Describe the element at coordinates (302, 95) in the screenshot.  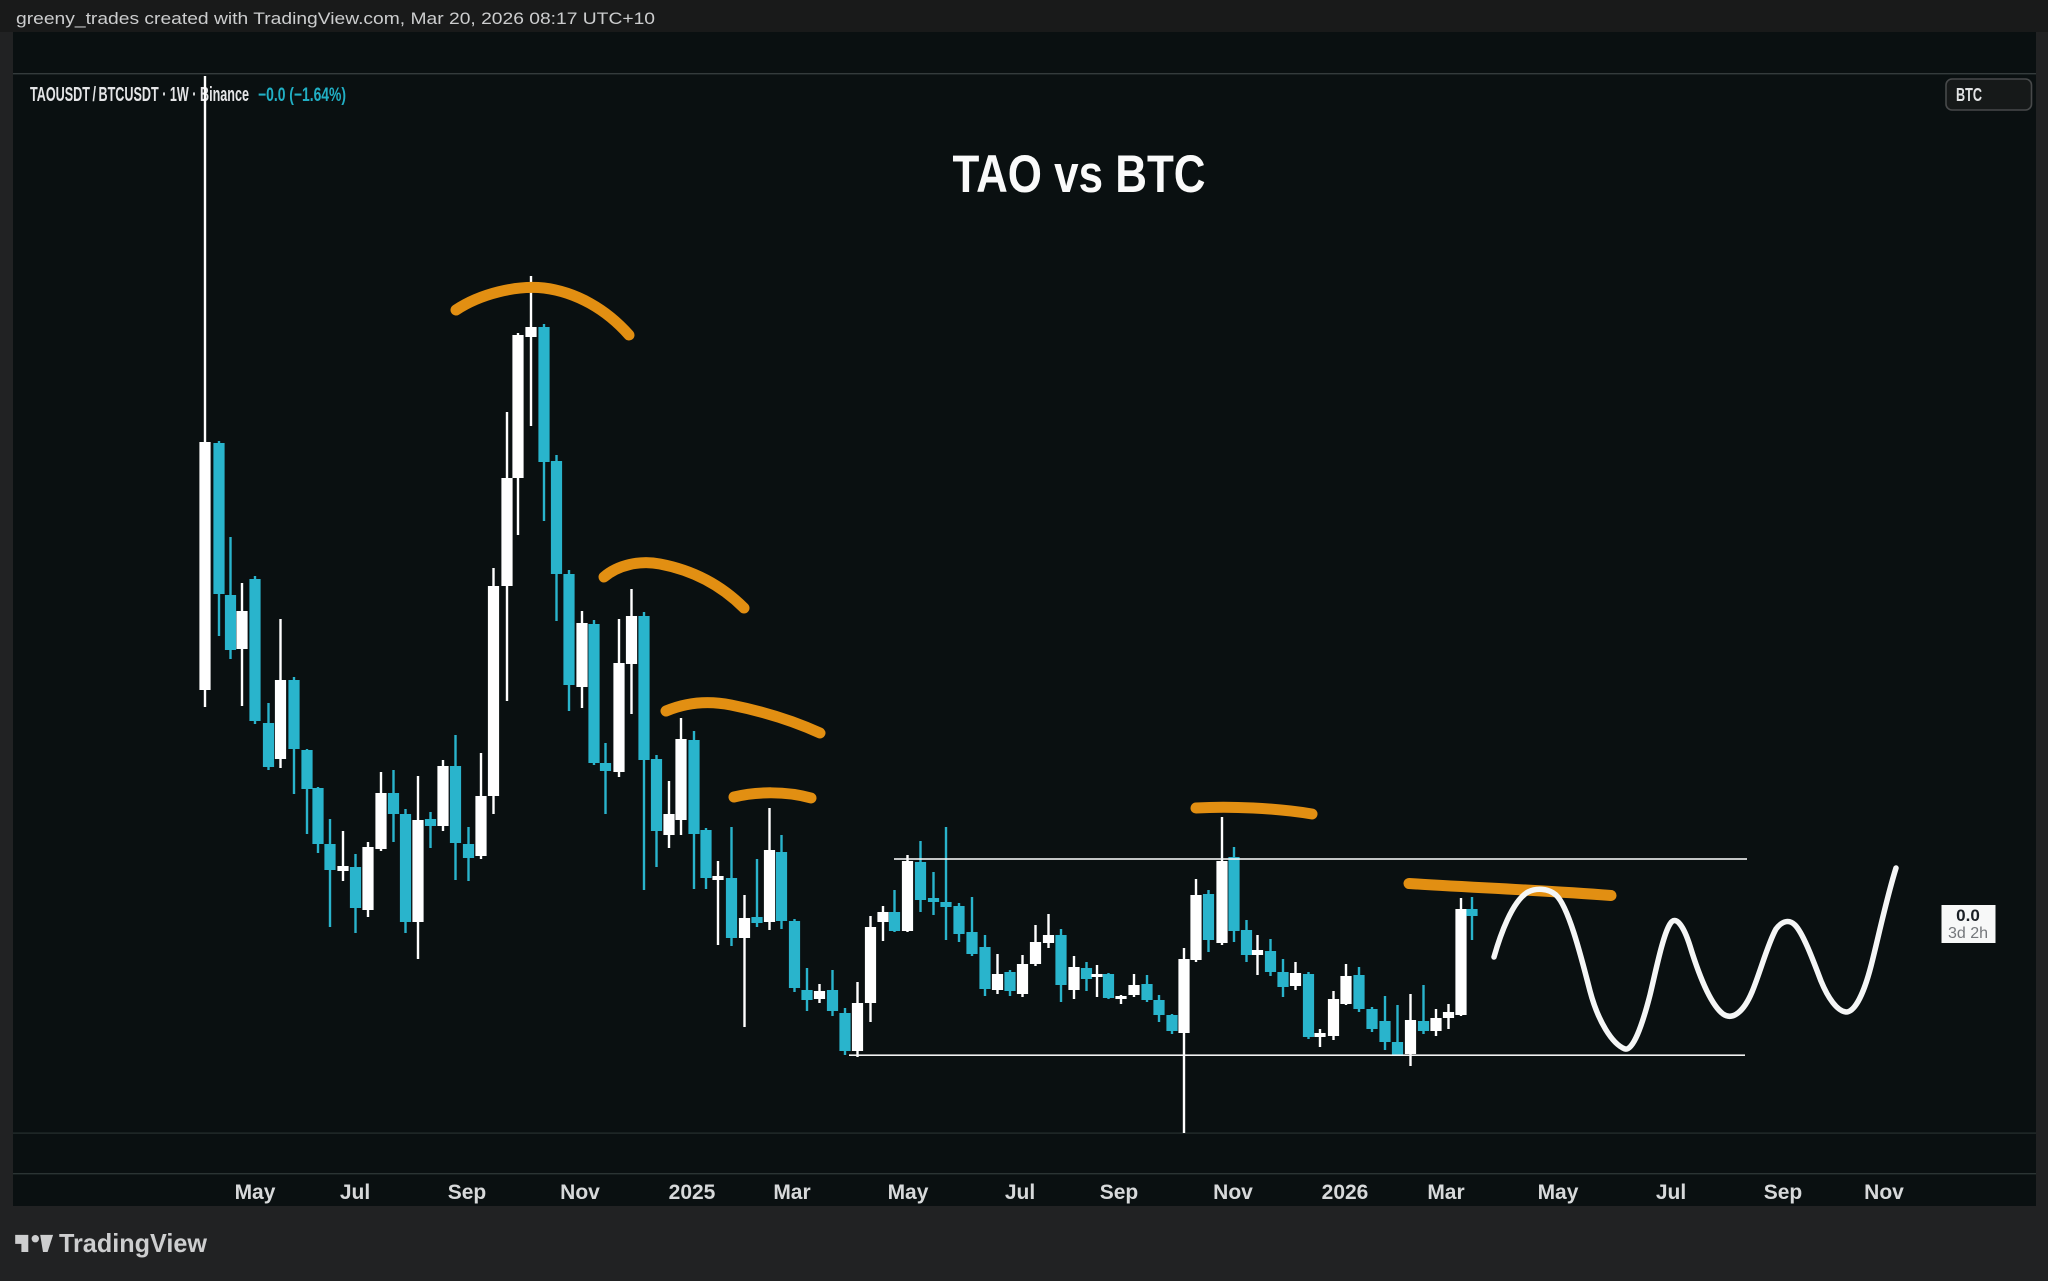
I see `svg-text: −0.0 (−1.64%)` at that location.